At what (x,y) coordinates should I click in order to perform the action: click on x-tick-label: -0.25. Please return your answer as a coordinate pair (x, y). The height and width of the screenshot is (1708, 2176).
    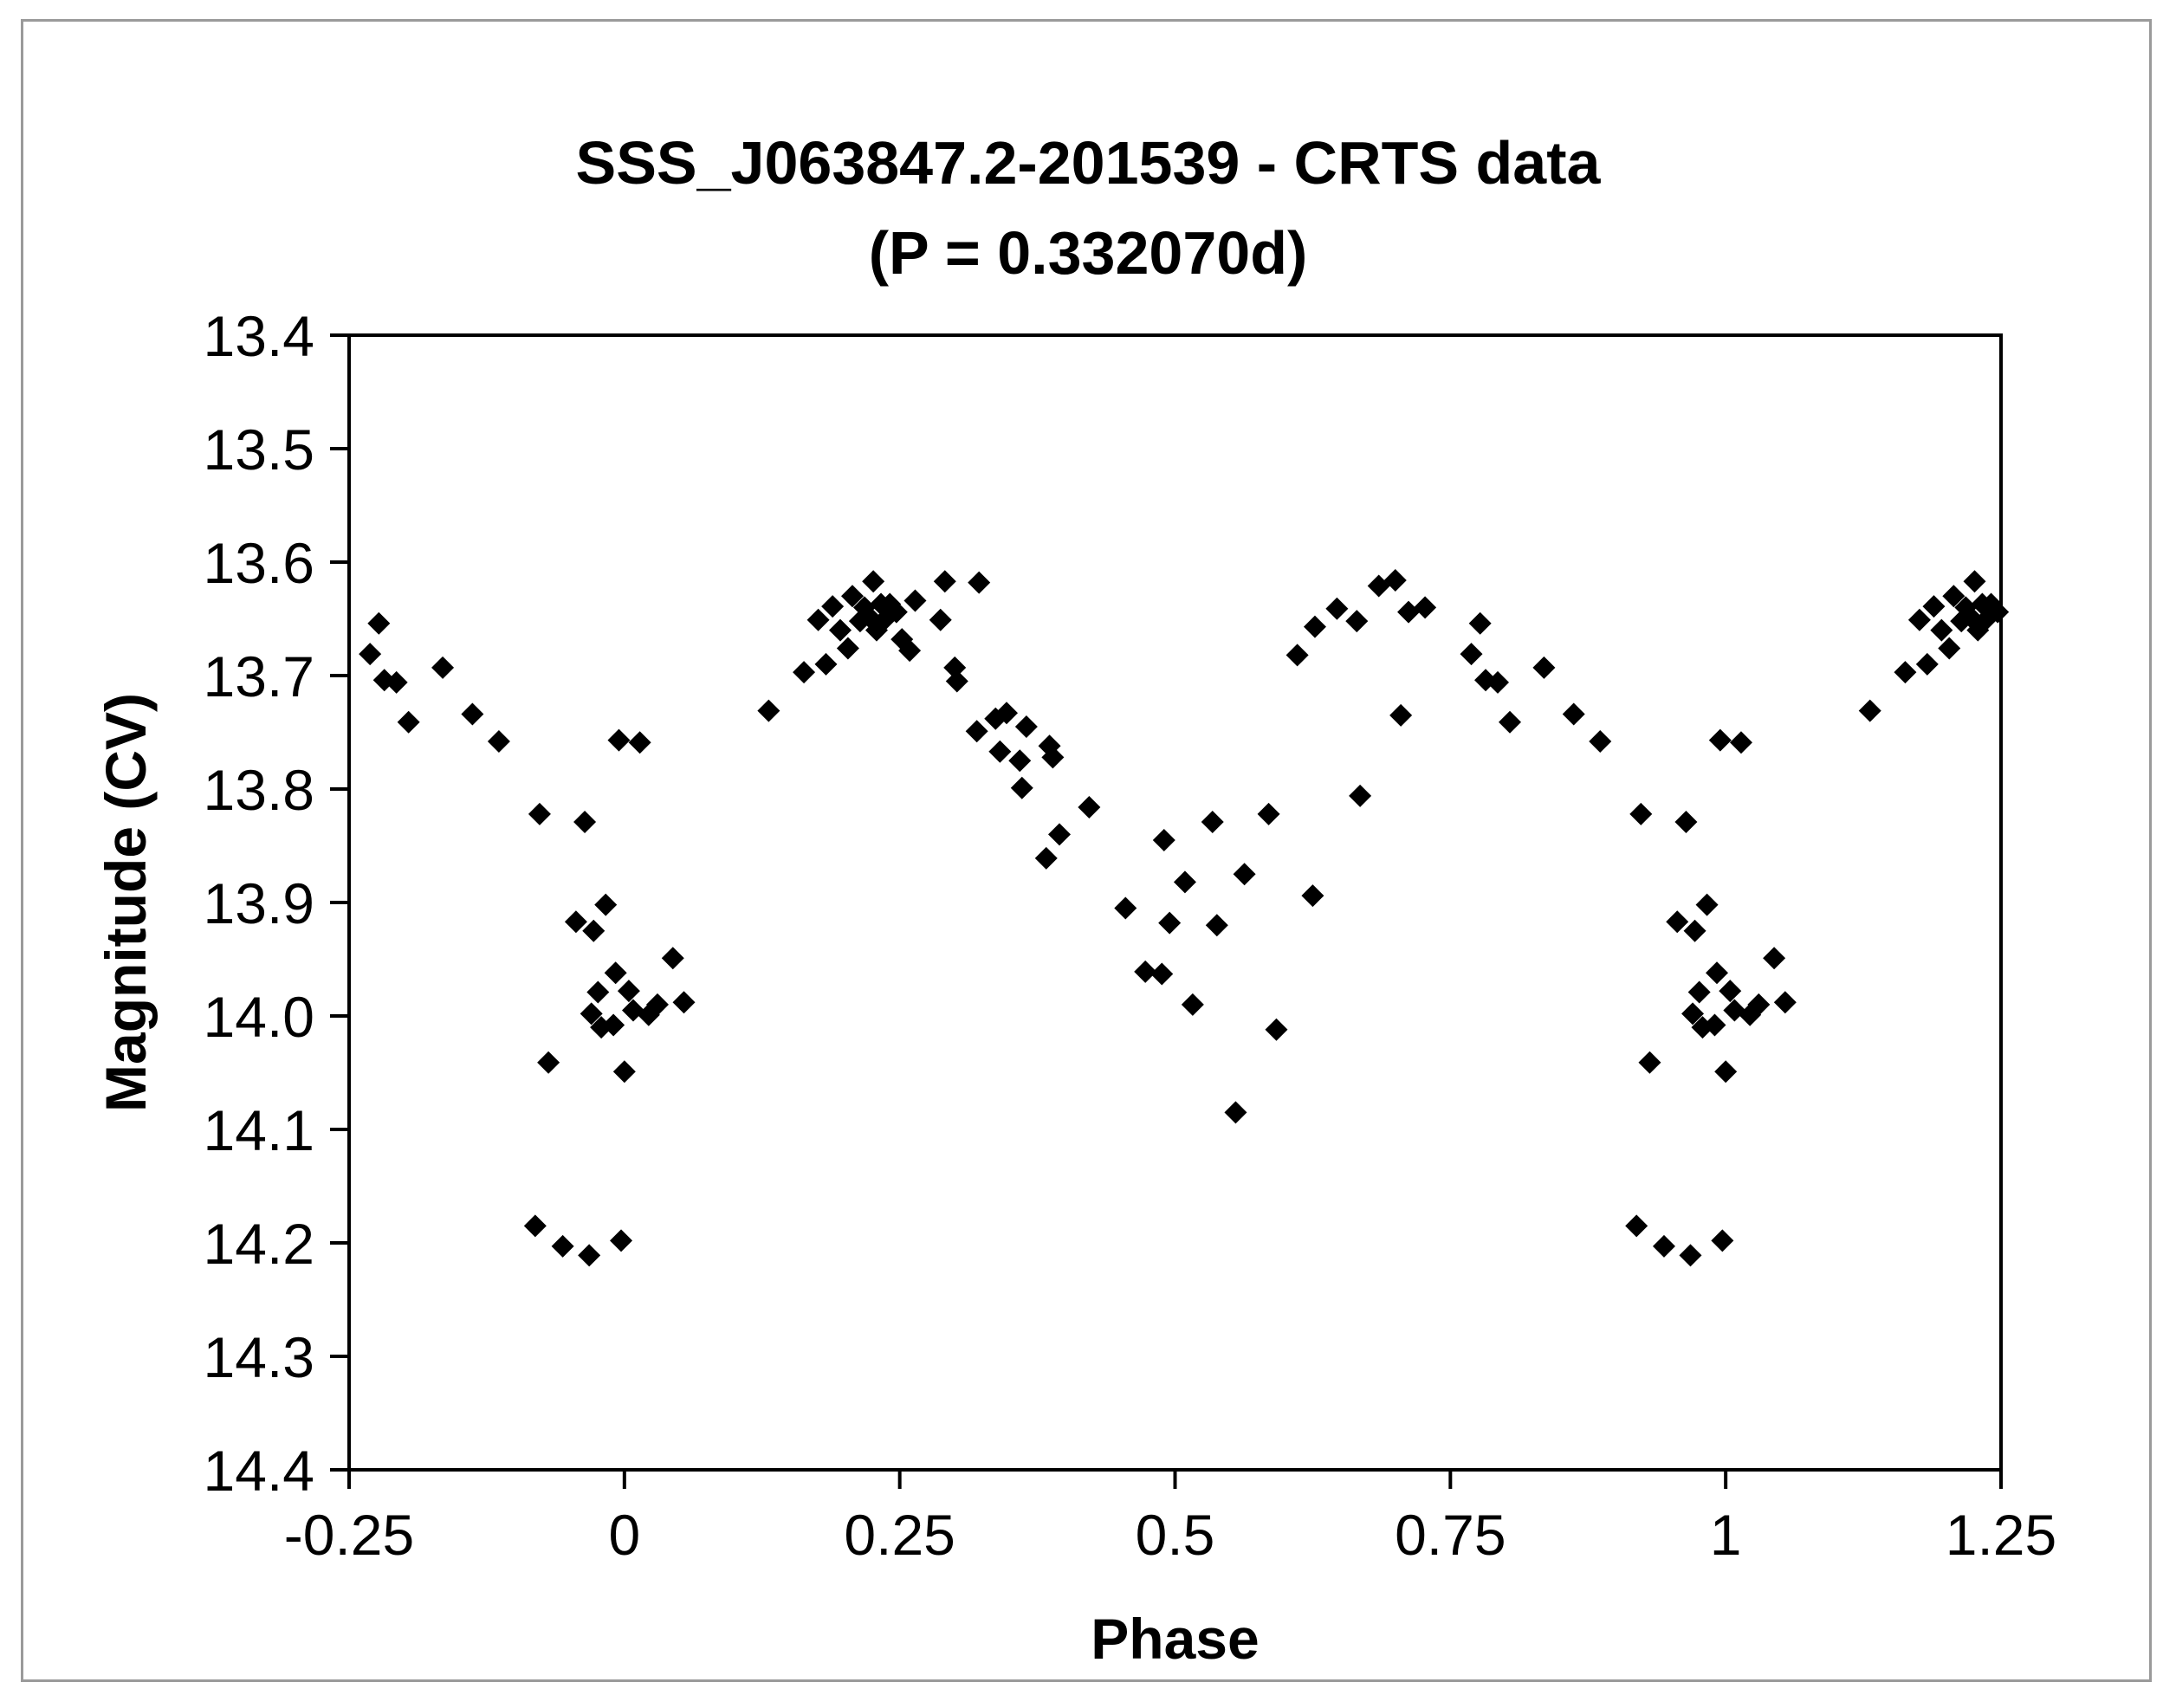
    Looking at the image, I should click on (349, 1535).